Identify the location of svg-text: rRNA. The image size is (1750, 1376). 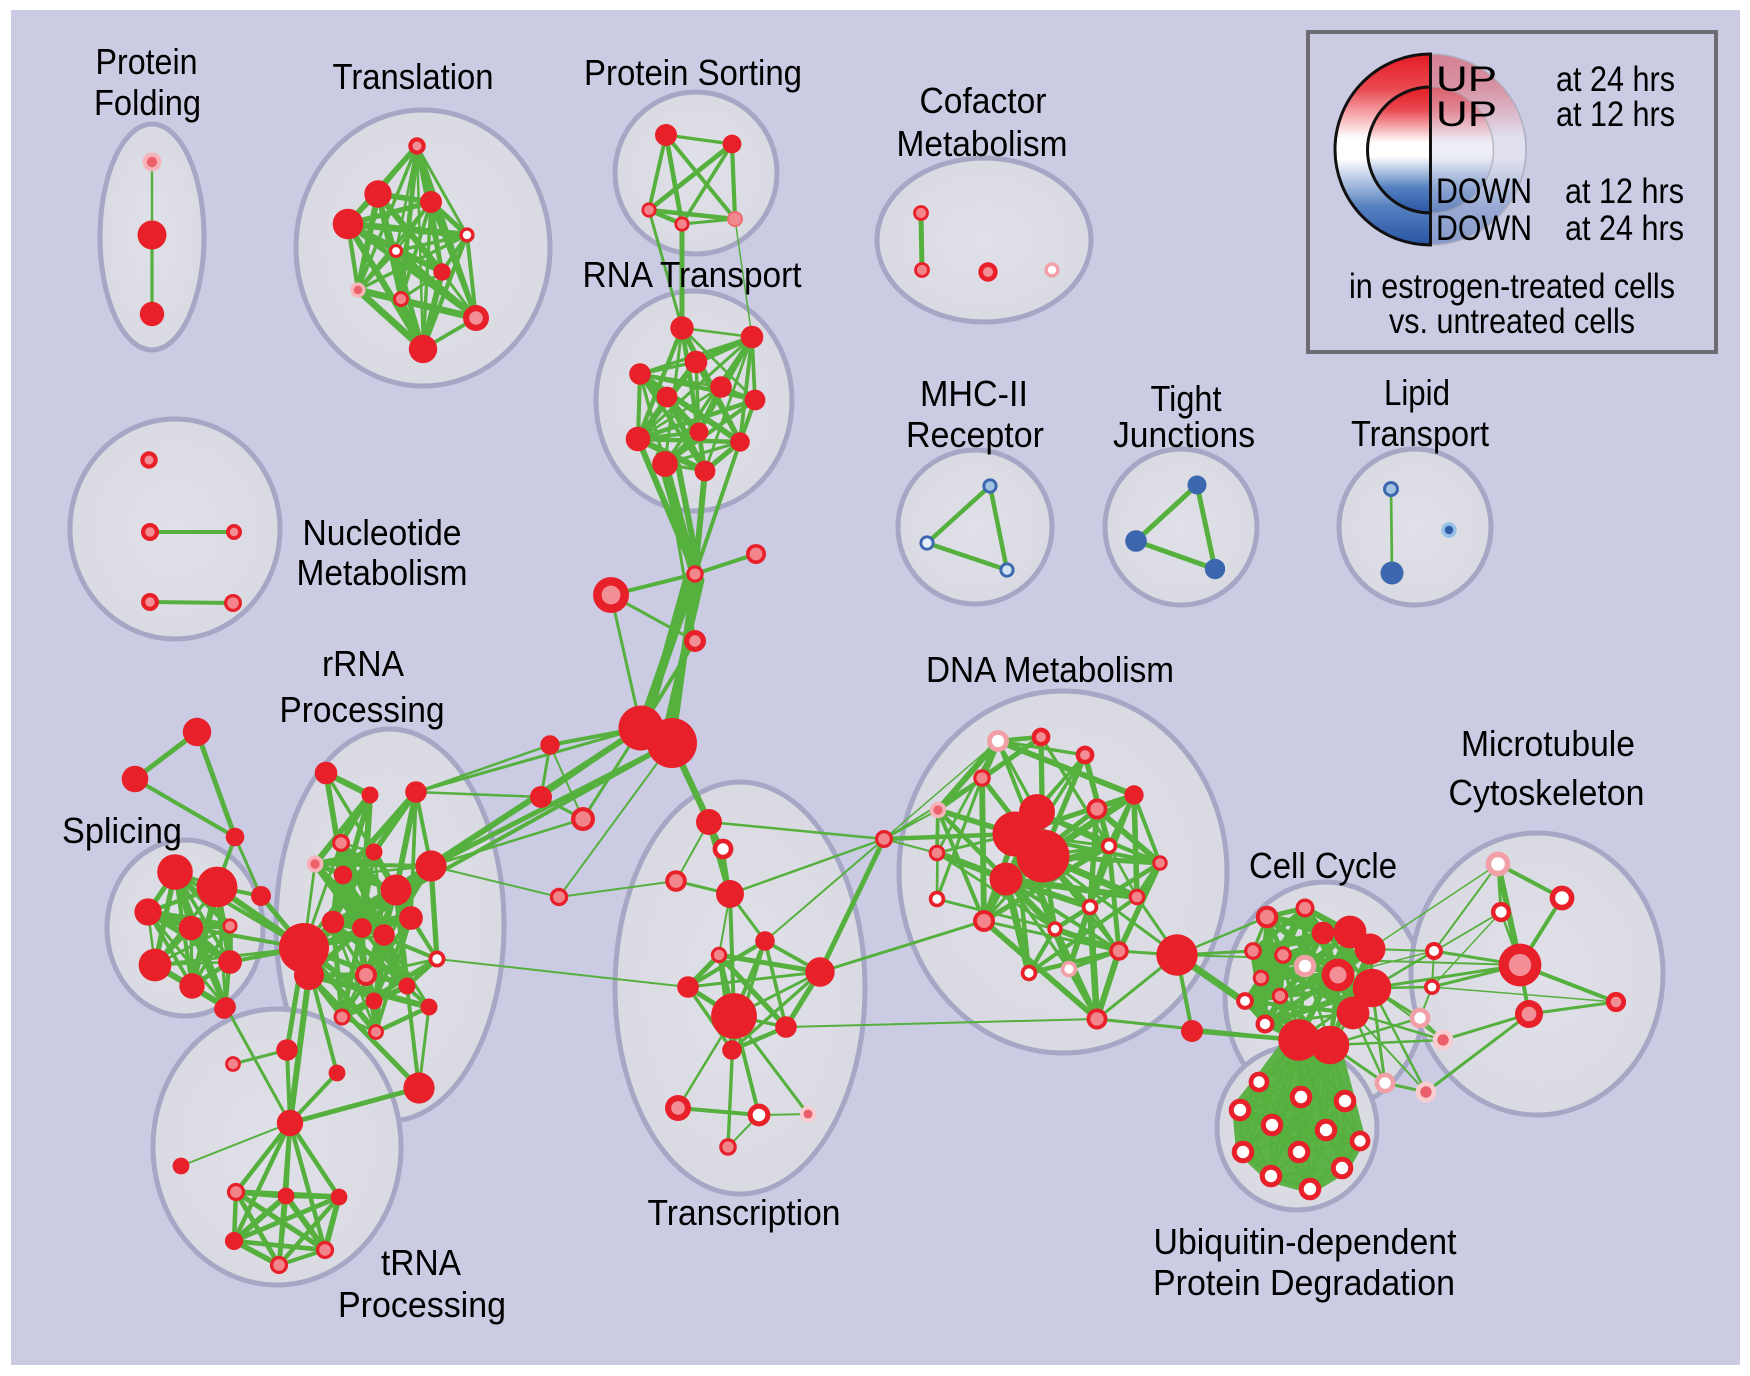
(363, 663).